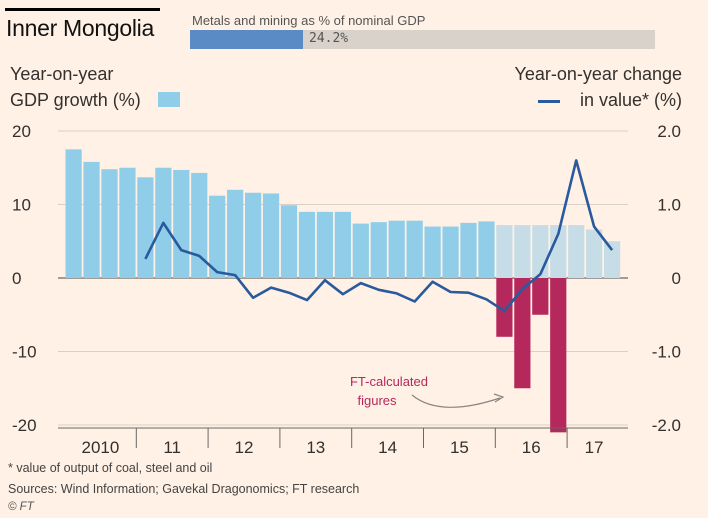 The width and height of the screenshot is (708, 518). What do you see at coordinates (80, 28) in the screenshot?
I see `chart-title: Inner Mongolia` at bounding box center [80, 28].